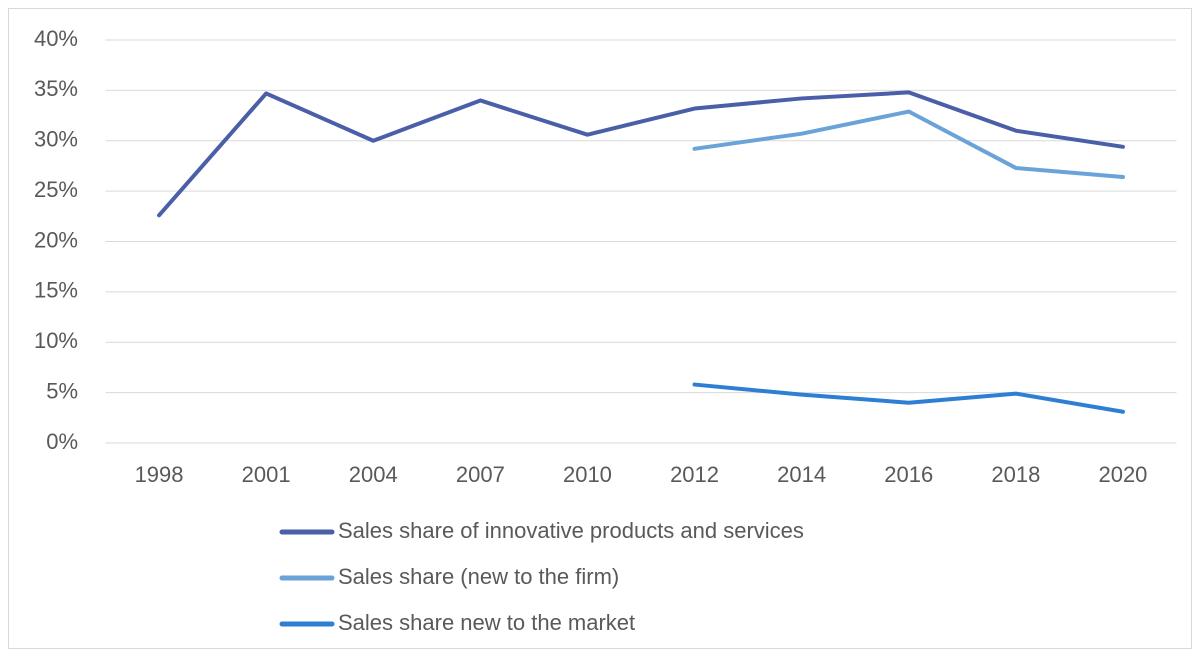 The width and height of the screenshot is (1200, 657). What do you see at coordinates (56, 88) in the screenshot?
I see `y-tick-label: 35%` at bounding box center [56, 88].